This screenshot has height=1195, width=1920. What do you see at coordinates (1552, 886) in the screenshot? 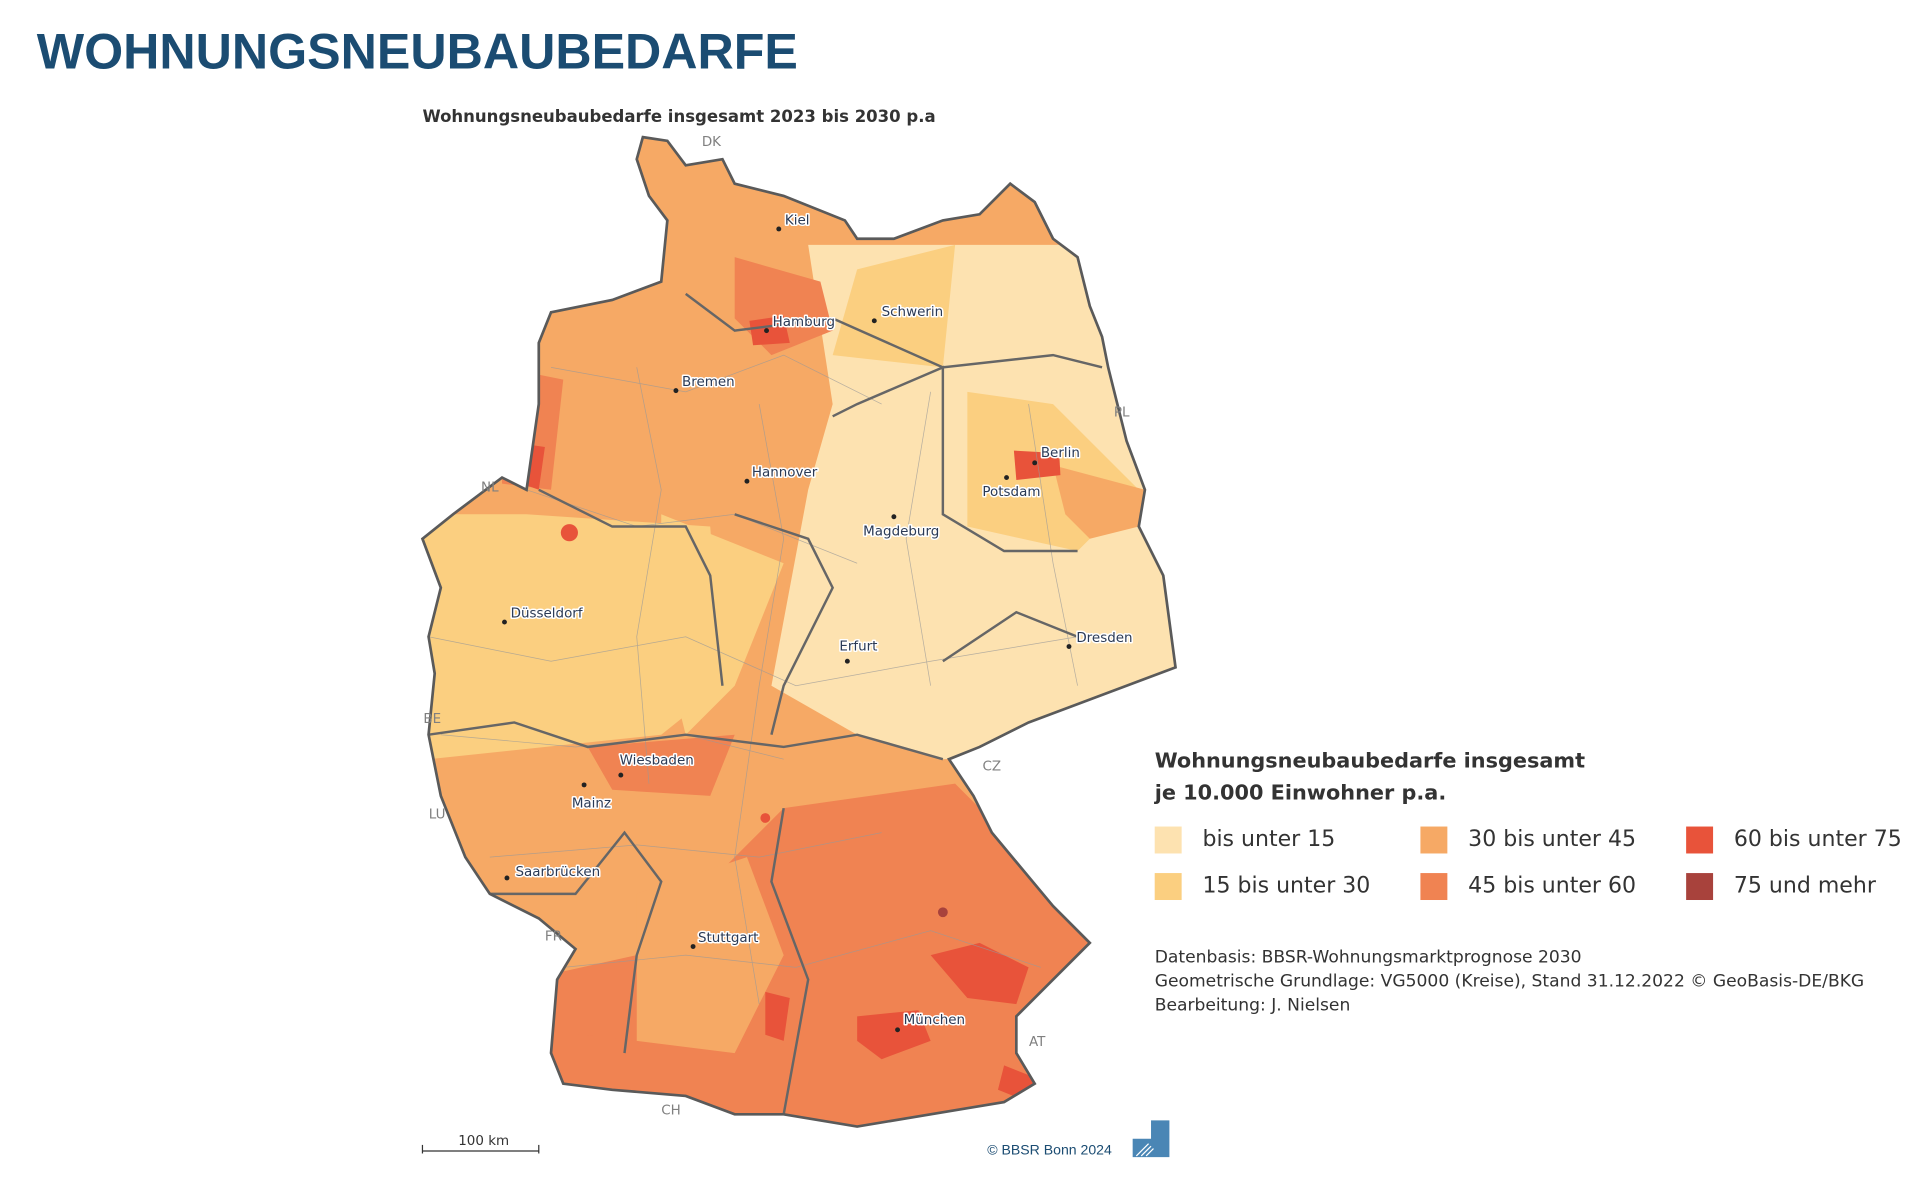
I see `legend-label: 45 bis unter 60` at bounding box center [1552, 886].